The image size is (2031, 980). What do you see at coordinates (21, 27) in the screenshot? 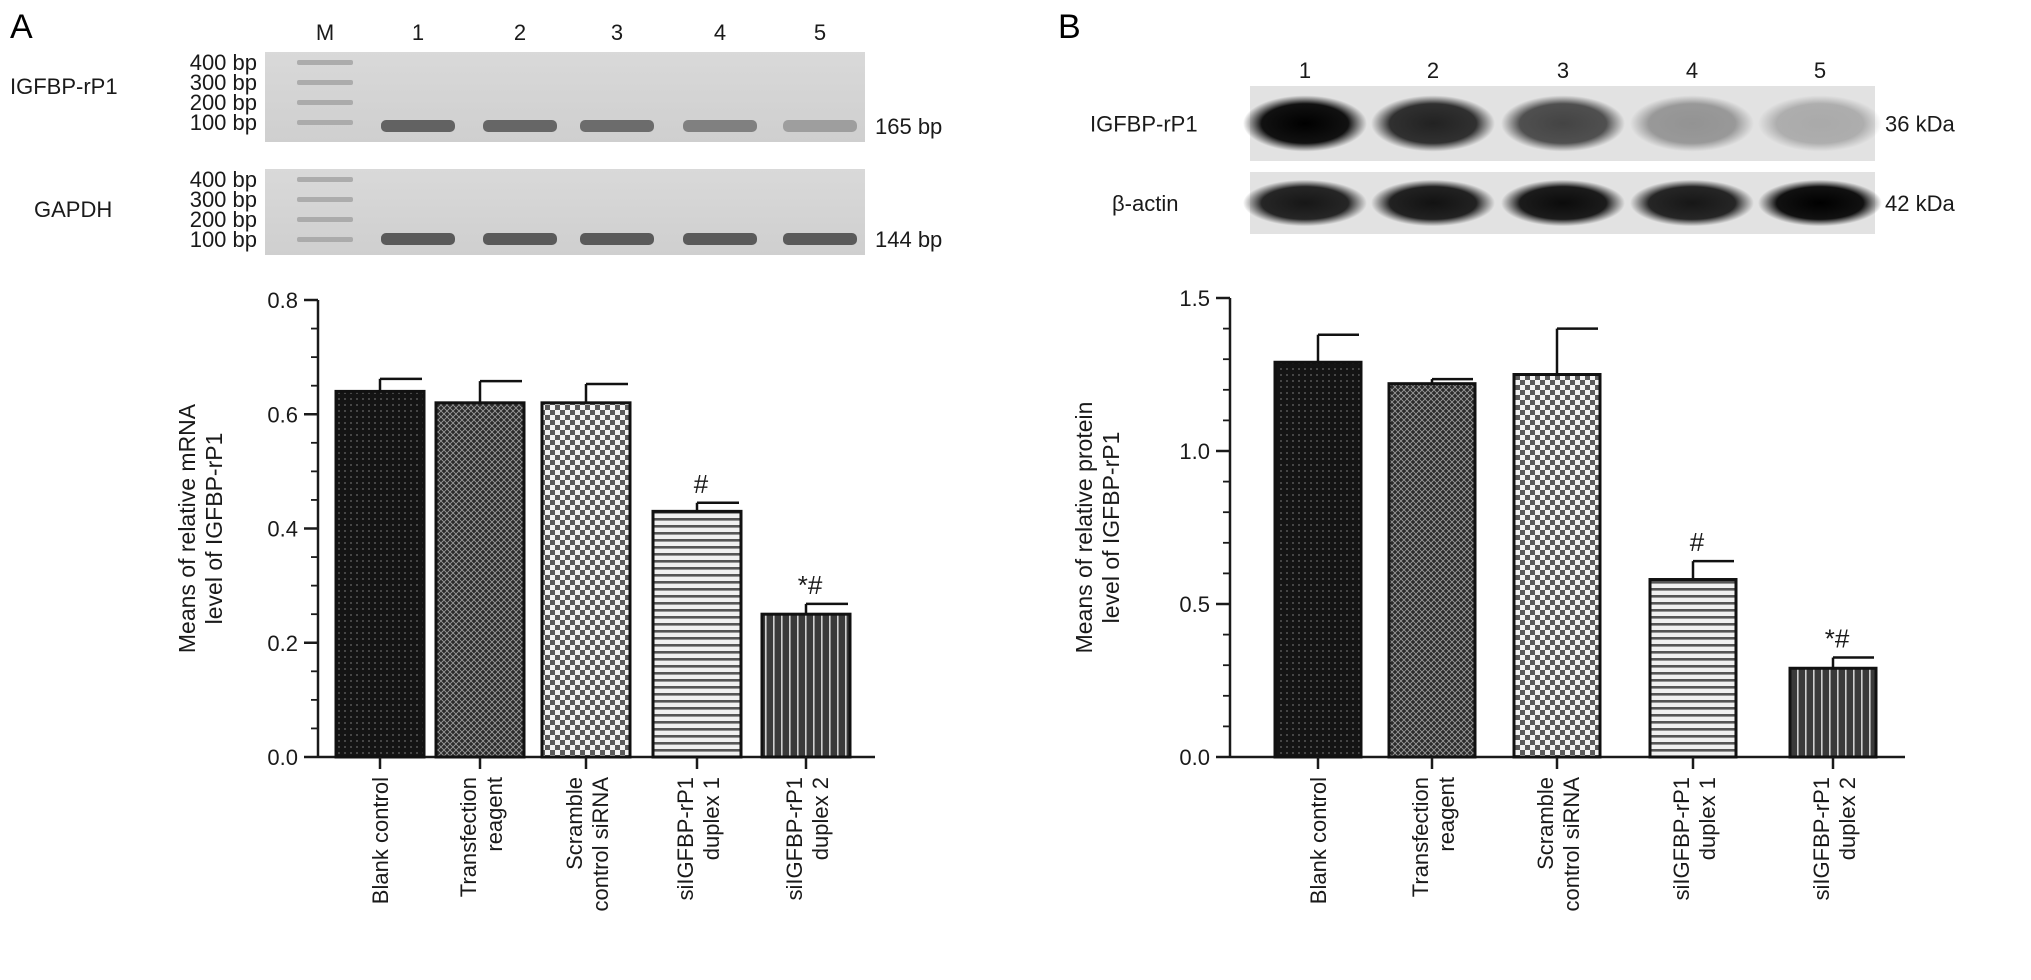
I see `panel-letter-a: A` at bounding box center [21, 27].